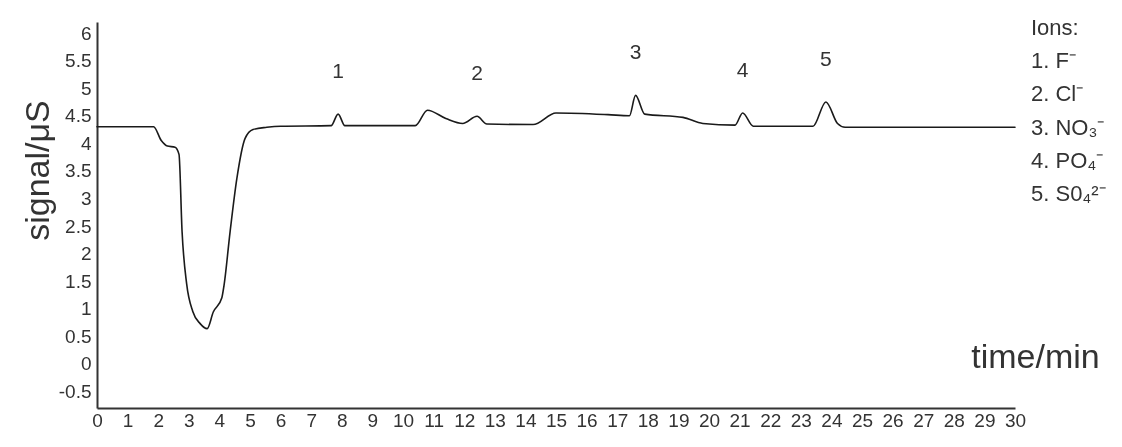  I want to click on x-tick-label: 17, so click(618, 420).